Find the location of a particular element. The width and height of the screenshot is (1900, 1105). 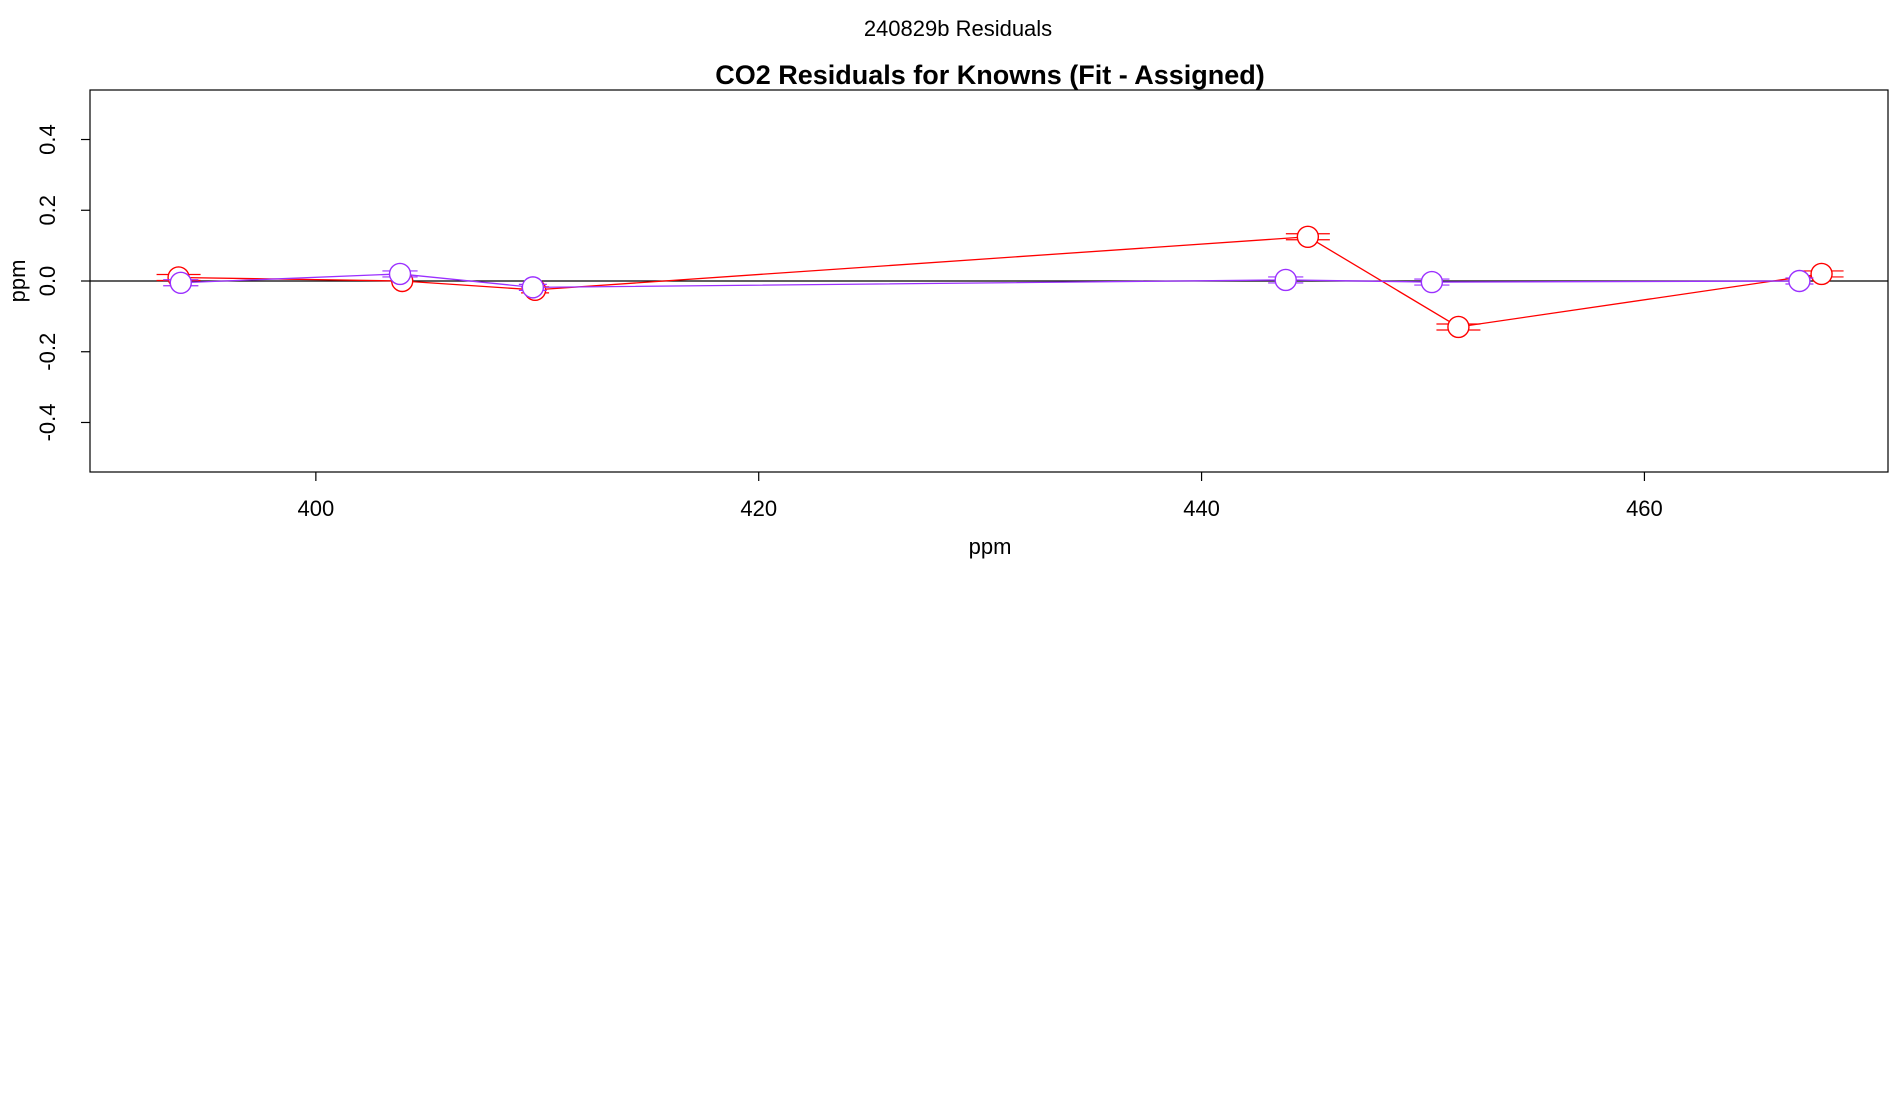

y-tick-label: 0.2 is located at coordinates (47, 210).